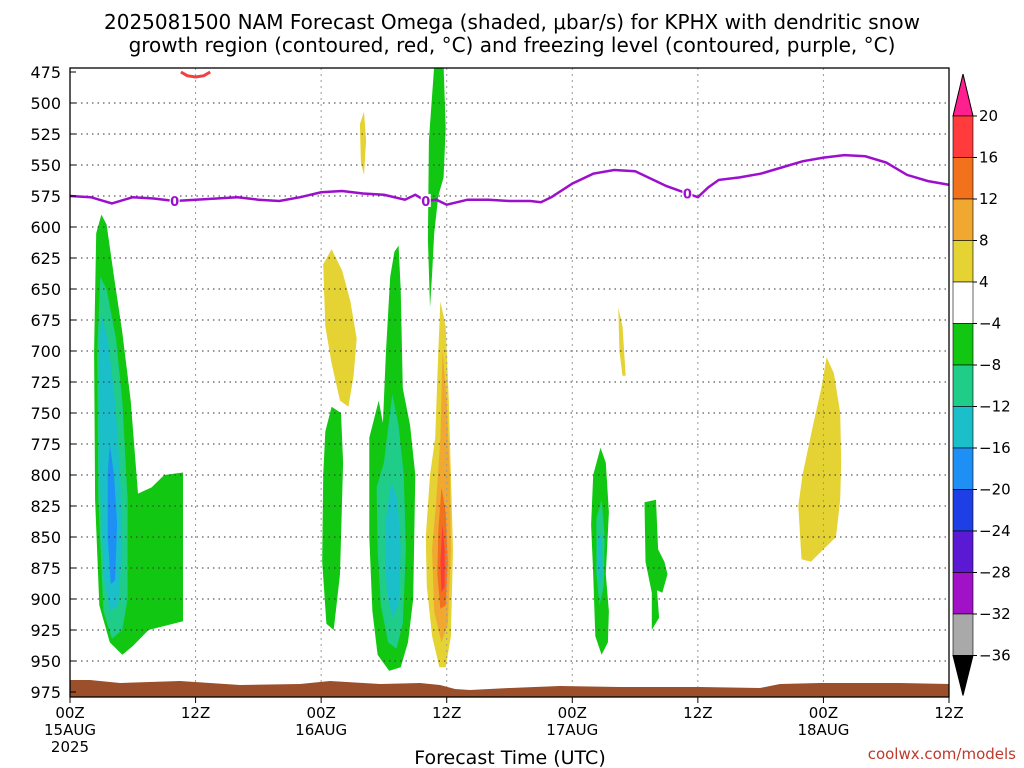  I want to click on y-tick-label: 875, so click(45, 568).